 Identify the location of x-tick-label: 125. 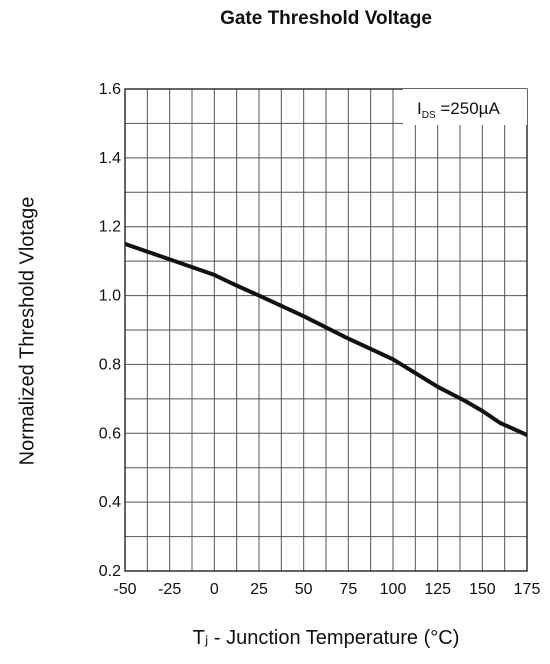
(437, 589).